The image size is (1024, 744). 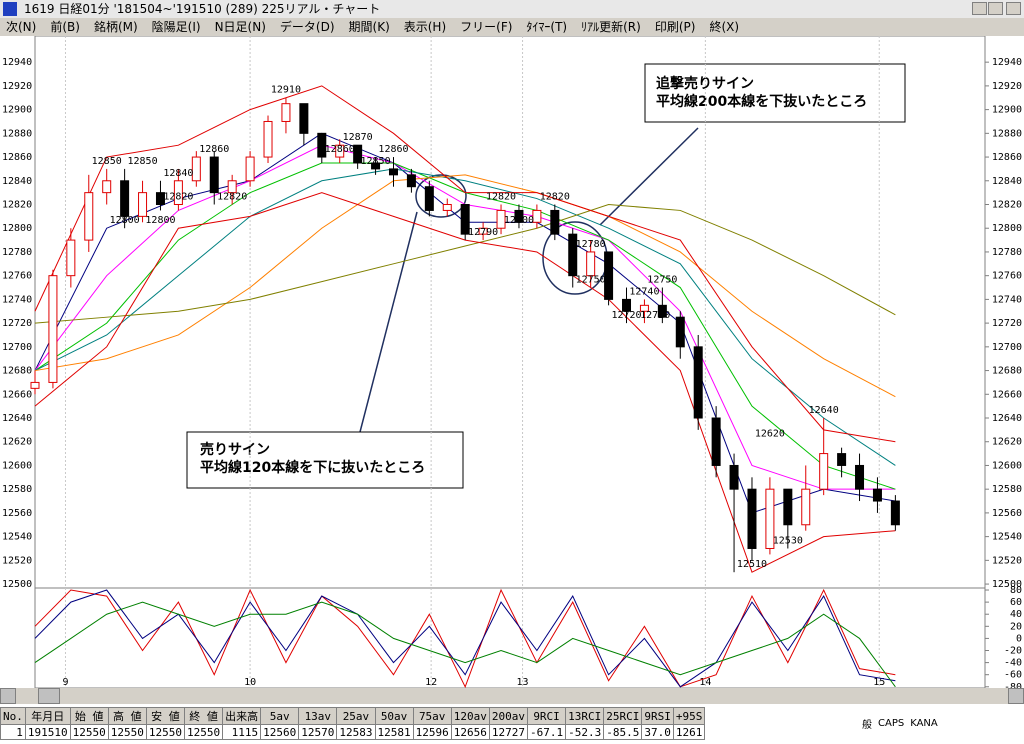 What do you see at coordinates (1007, 465) in the screenshot?
I see `y-tick-label: 12600` at bounding box center [1007, 465].